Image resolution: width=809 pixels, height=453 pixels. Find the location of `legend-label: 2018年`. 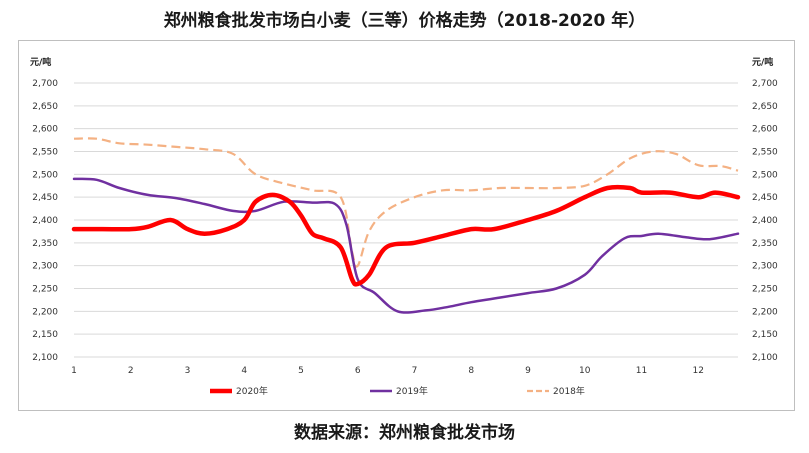

legend-label: 2018年 is located at coordinates (569, 391).